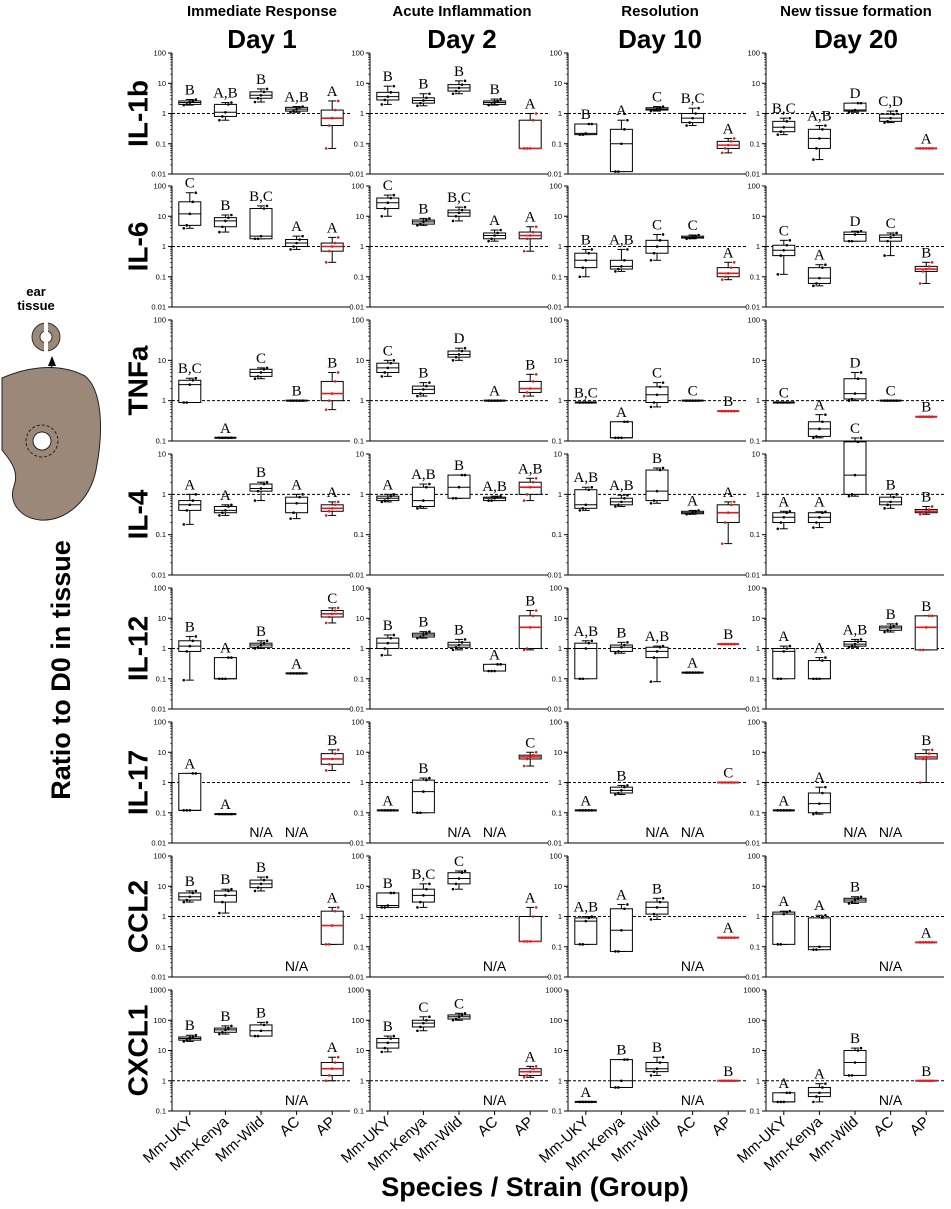 The height and width of the screenshot is (1209, 951). Describe the element at coordinates (251, 381) in the screenshot. I see `panel: 100 10 1 0.1 B,C A C B B` at that location.